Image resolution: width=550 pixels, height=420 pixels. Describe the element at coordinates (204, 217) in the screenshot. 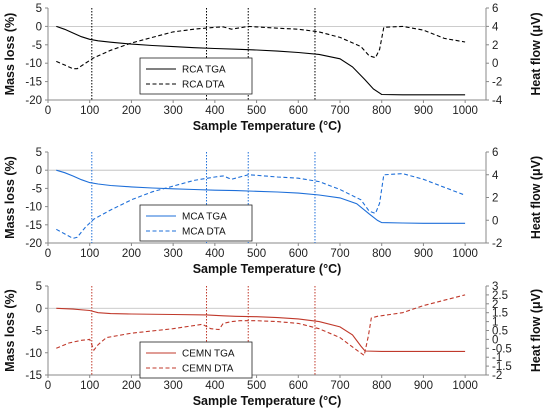

I see `legend-label: MCA TGA` at that location.